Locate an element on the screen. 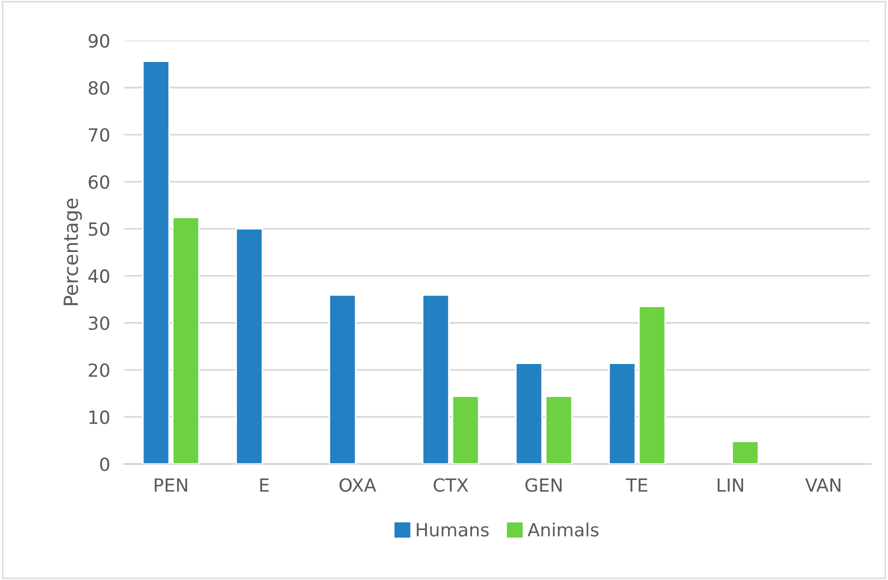 This screenshot has width=888, height=580. x-tick-label: GEN is located at coordinates (543, 485).